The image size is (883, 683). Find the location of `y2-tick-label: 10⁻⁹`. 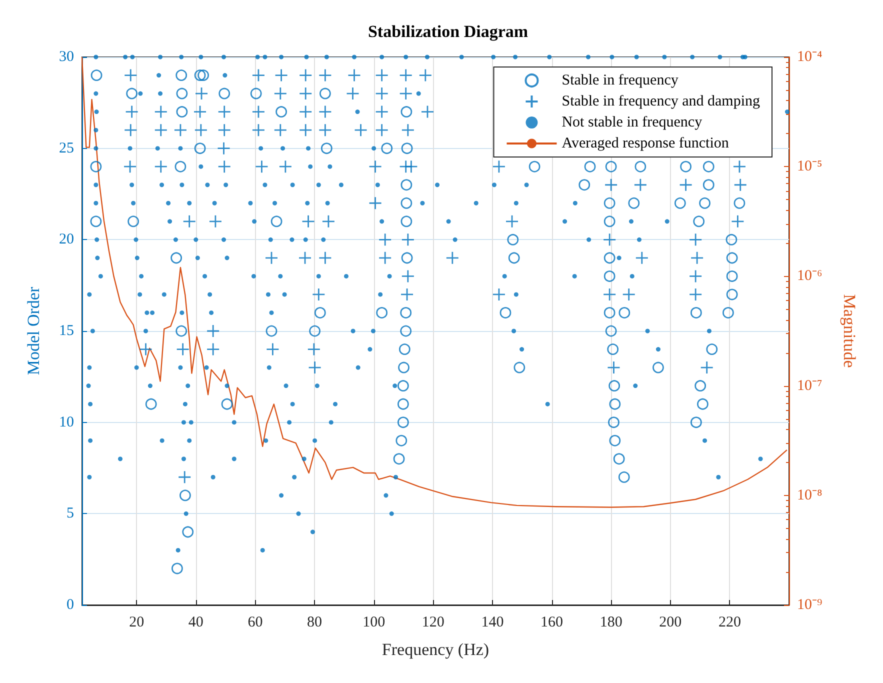

y2-tick-label: 10⁻⁹ is located at coordinates (809, 605).